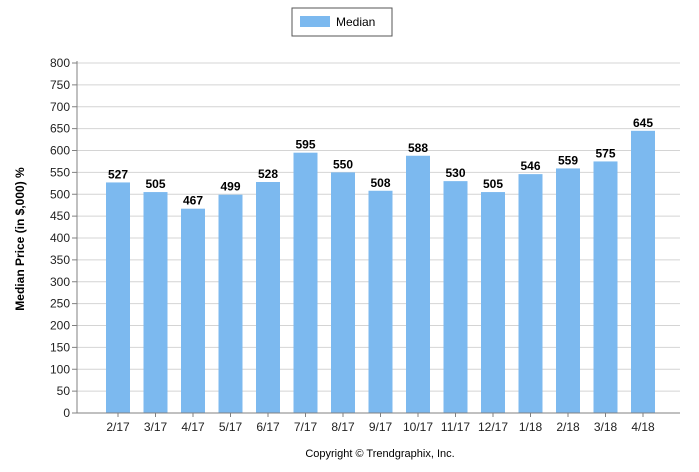 The height and width of the screenshot is (472, 699). Describe the element at coordinates (380, 183) in the screenshot. I see `data-label: 508` at that location.